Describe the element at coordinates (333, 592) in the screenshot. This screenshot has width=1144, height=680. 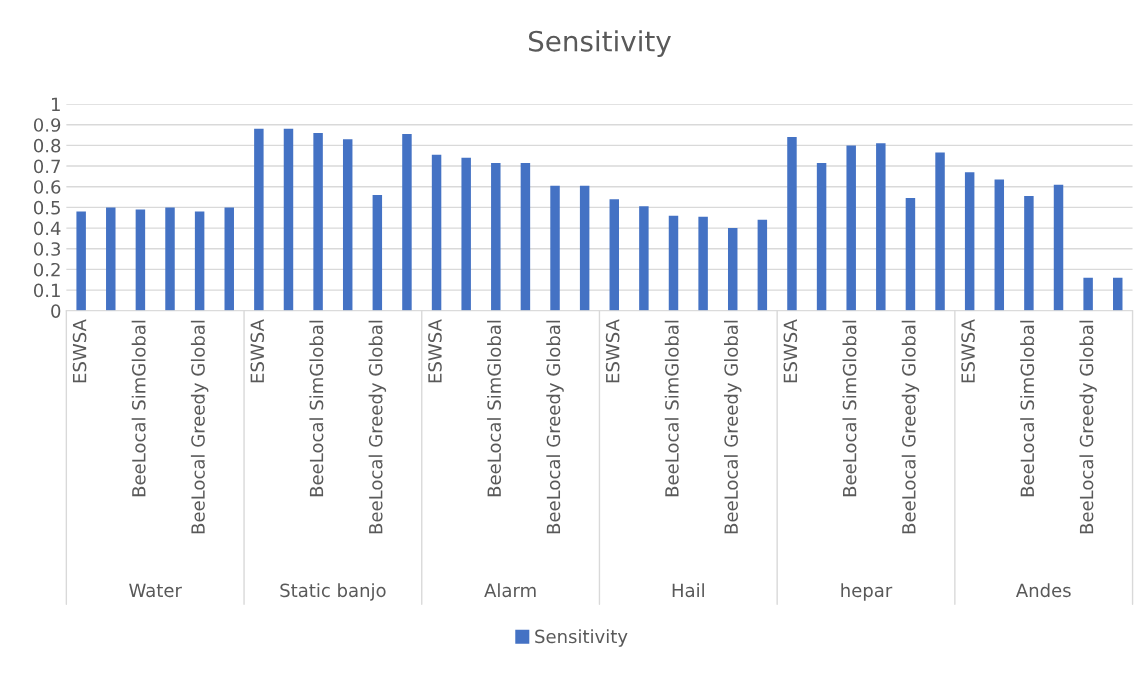
I see `text: Static banjo` at that location.